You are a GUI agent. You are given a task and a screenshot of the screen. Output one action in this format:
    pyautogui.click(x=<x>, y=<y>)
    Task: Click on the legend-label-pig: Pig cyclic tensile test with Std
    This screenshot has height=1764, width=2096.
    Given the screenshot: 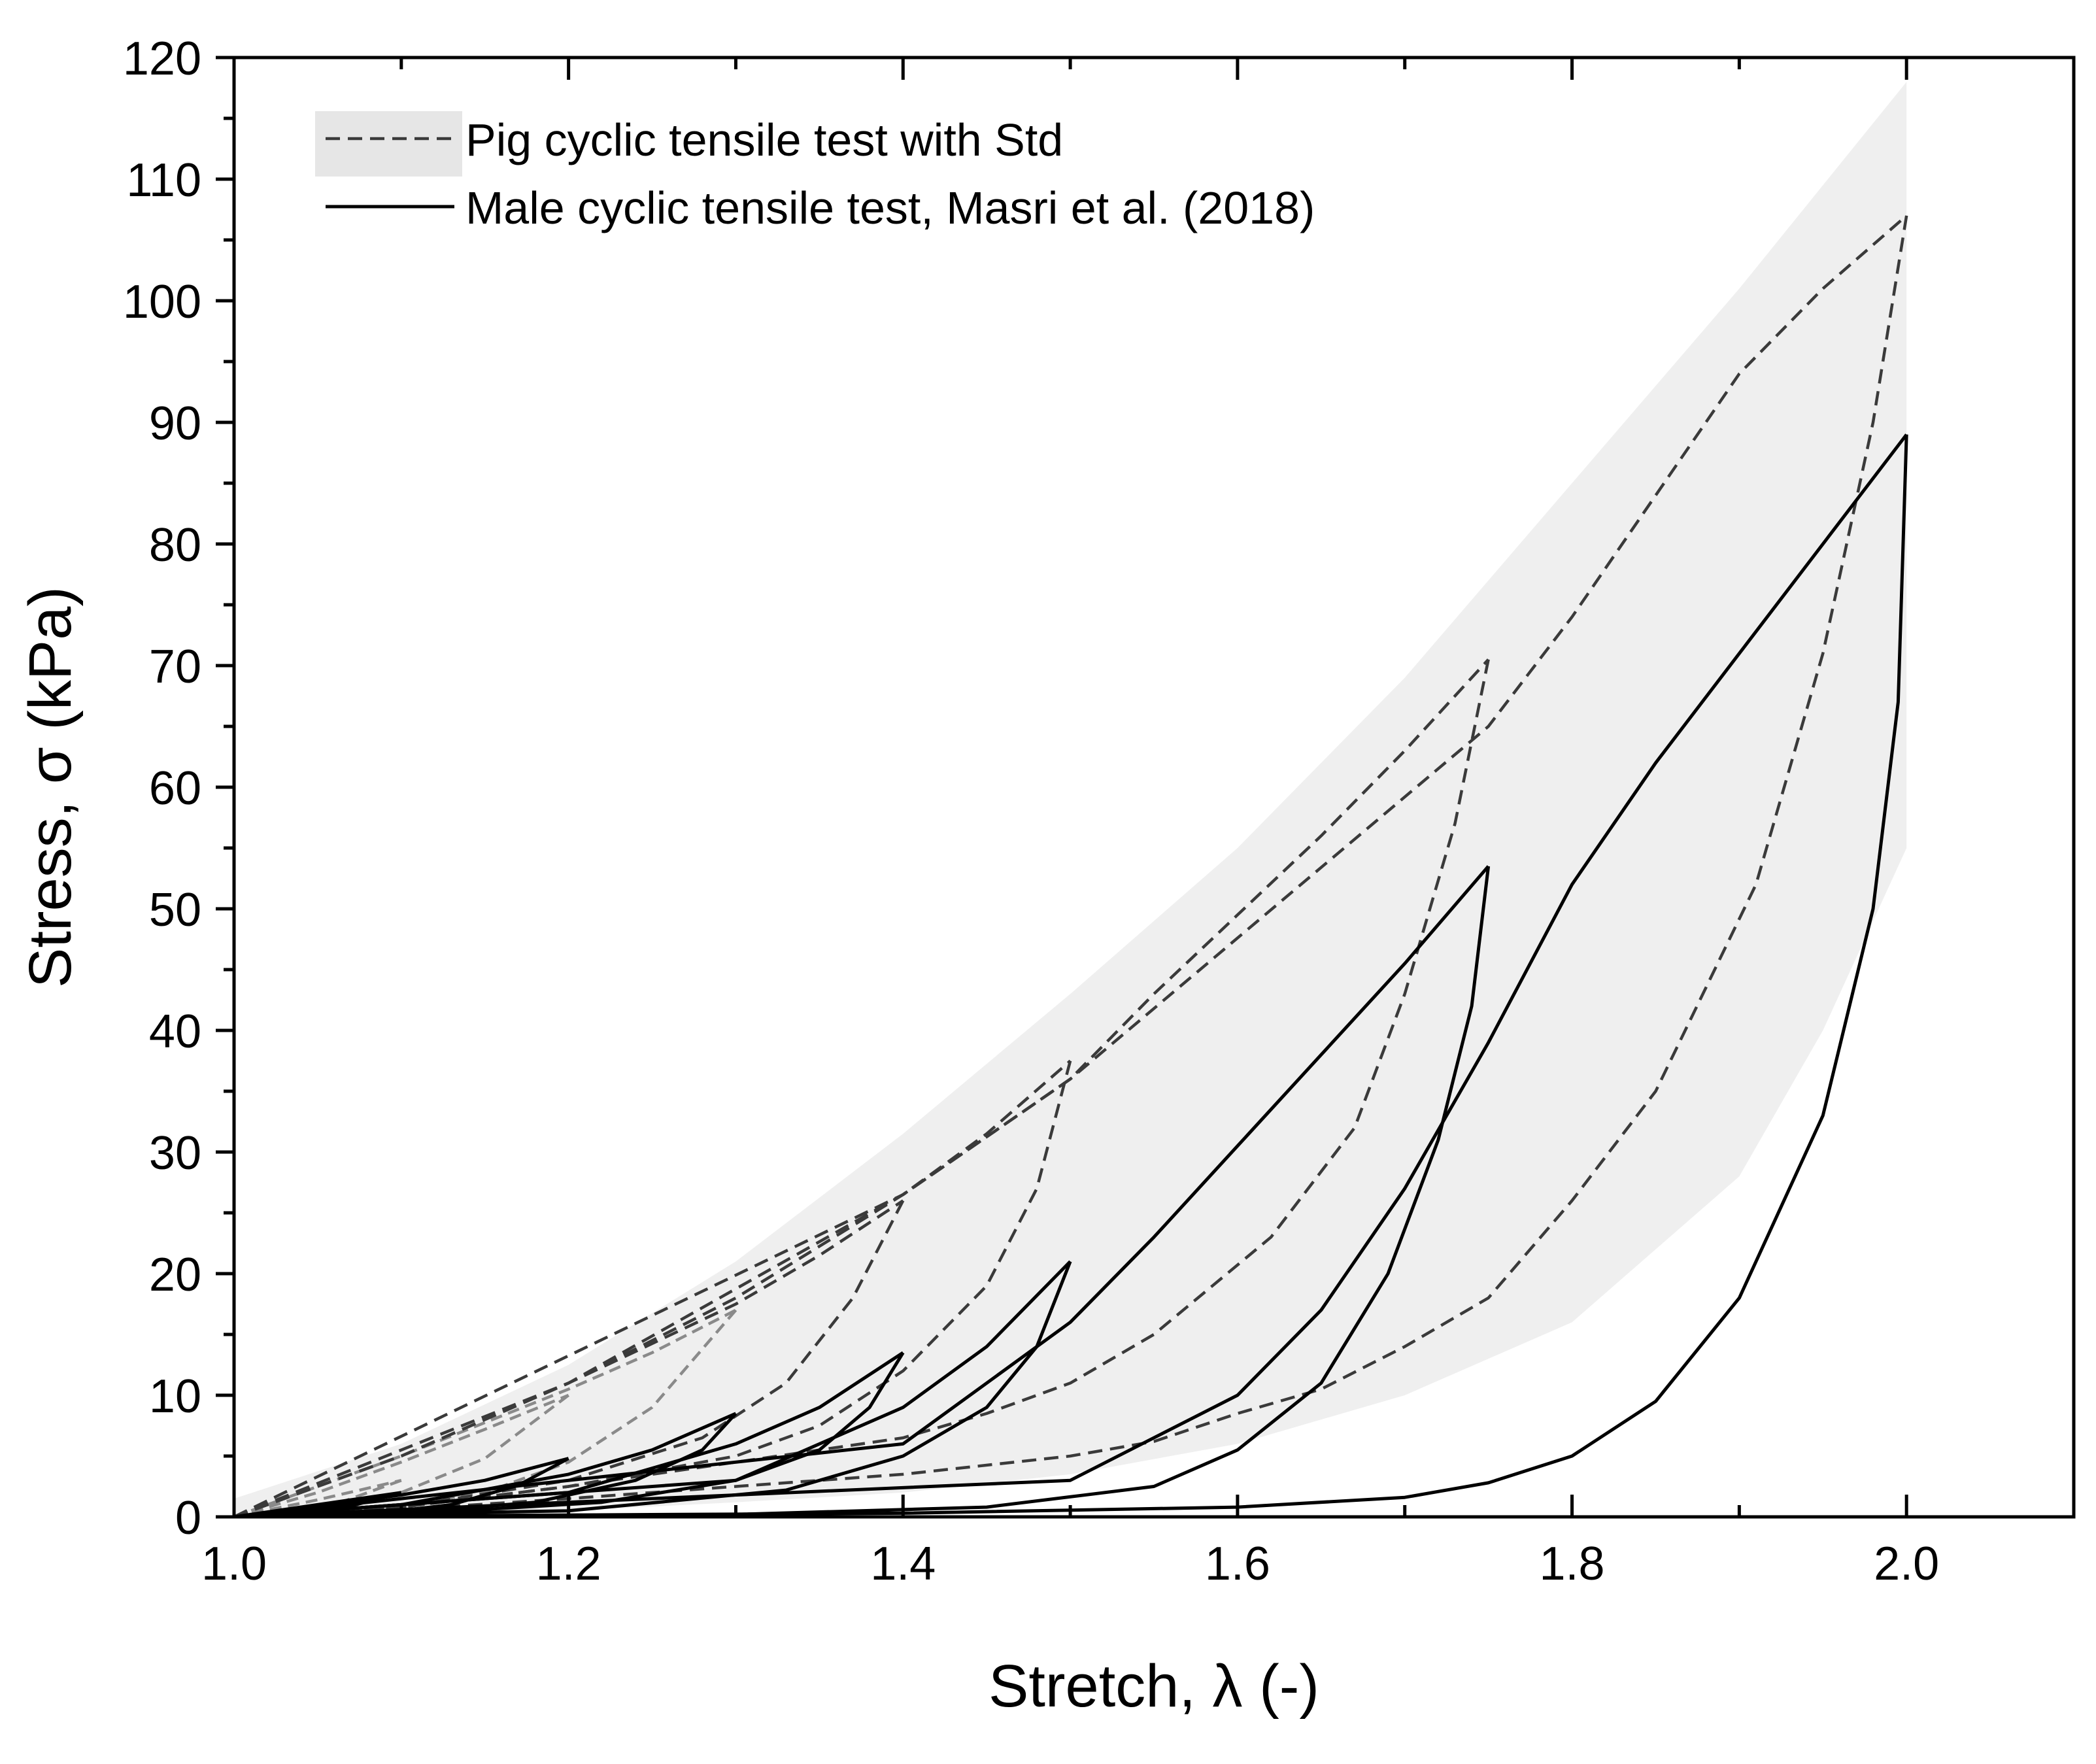 What is the action you would take?
    pyautogui.click(x=764, y=139)
    